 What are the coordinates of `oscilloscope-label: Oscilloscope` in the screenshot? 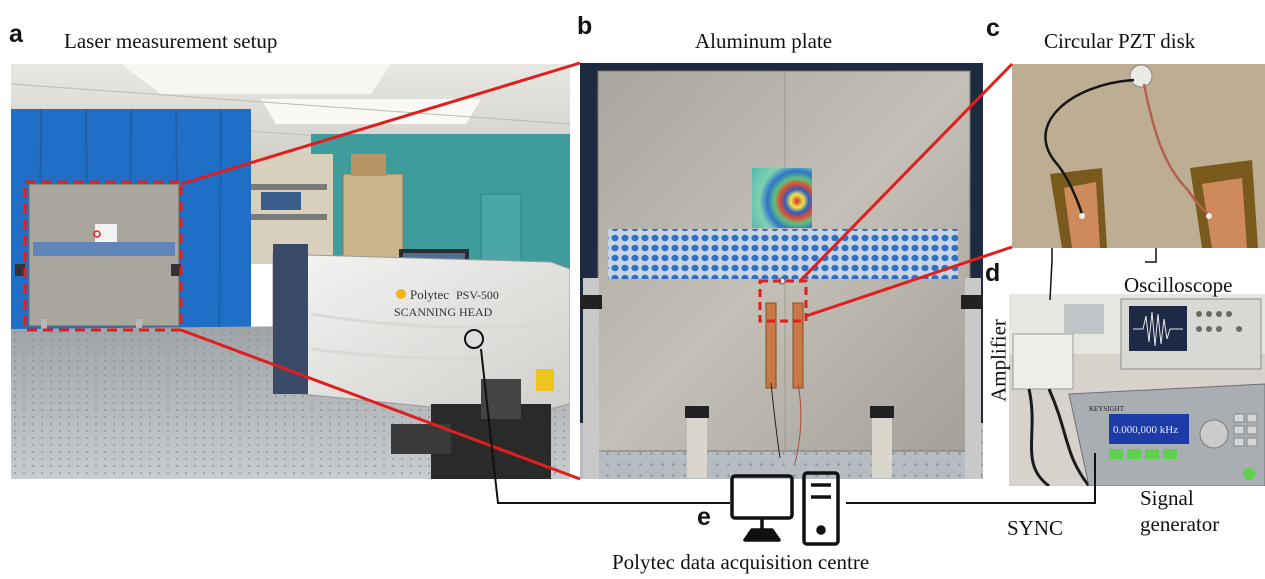 It's located at (1178, 285).